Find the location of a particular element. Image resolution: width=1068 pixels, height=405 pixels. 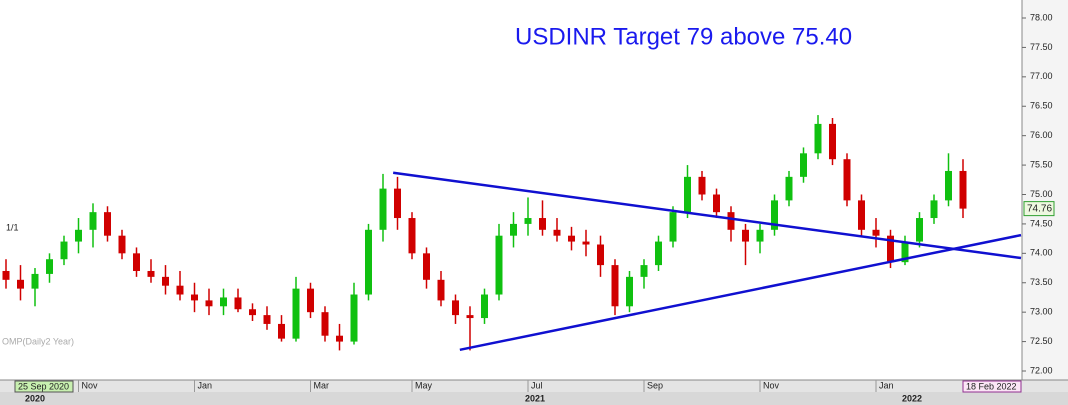

year-axis is located at coordinates (534, 398).